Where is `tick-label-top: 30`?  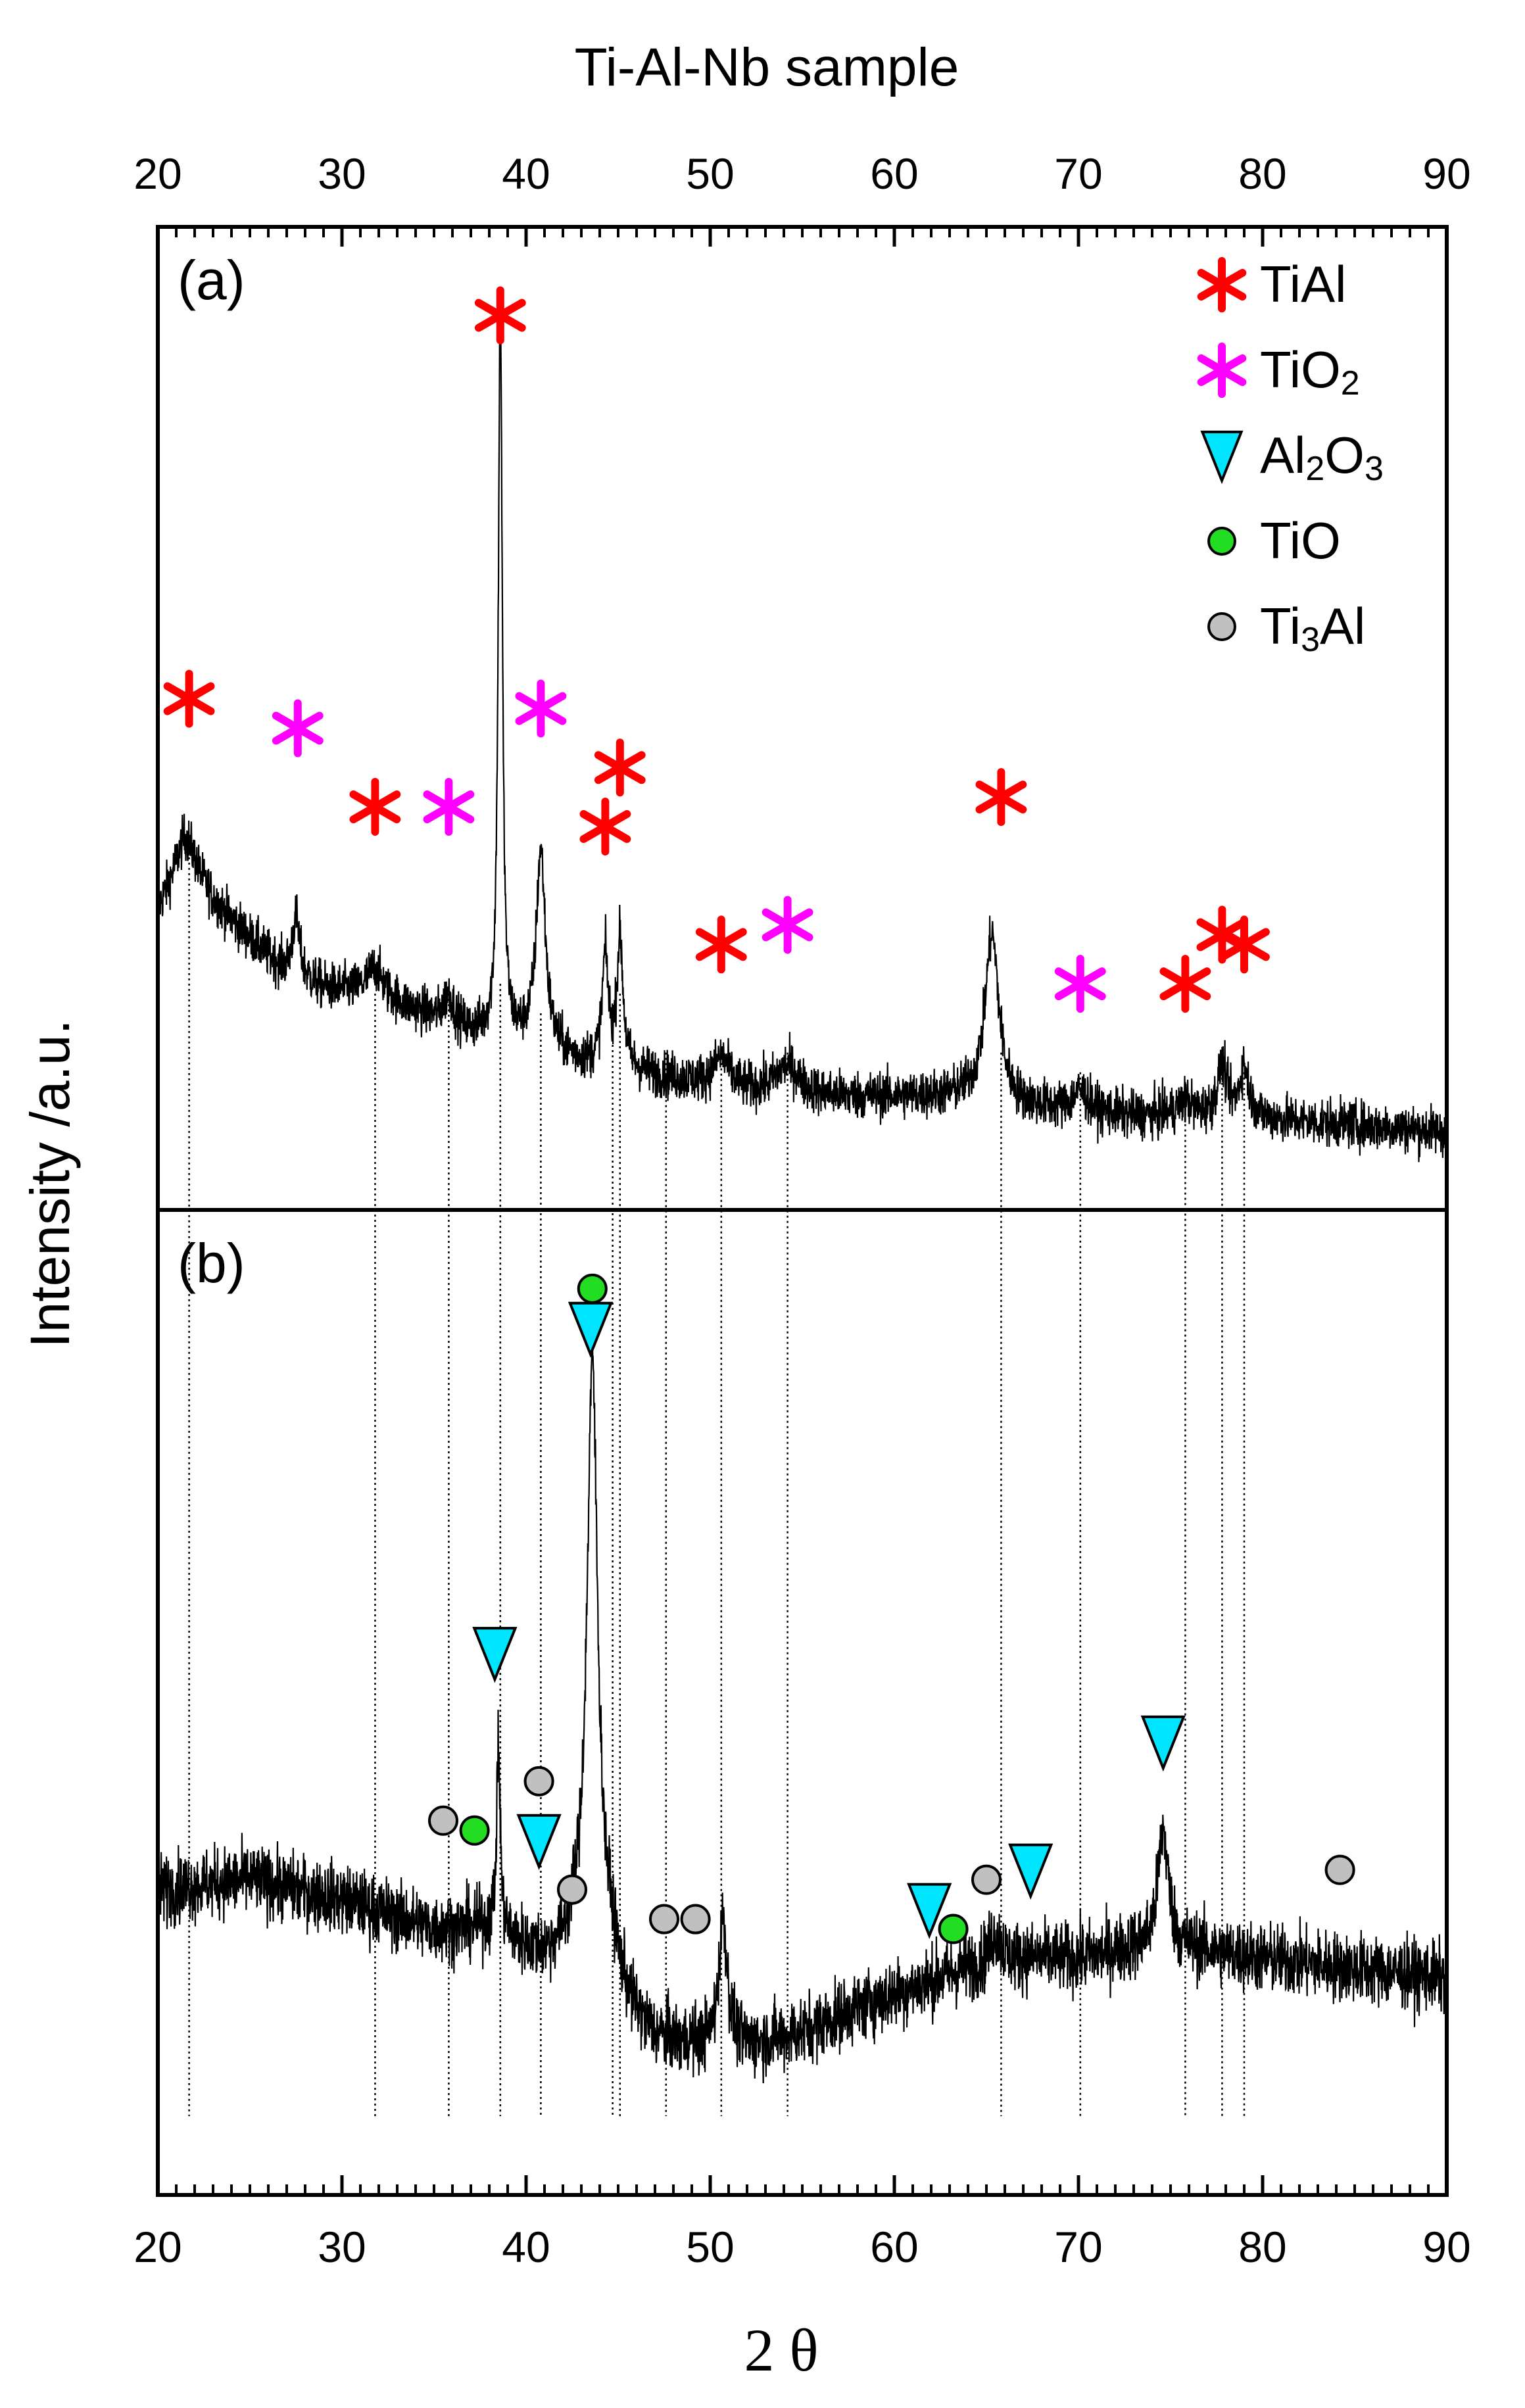
tick-label-top: 30 is located at coordinates (342, 173).